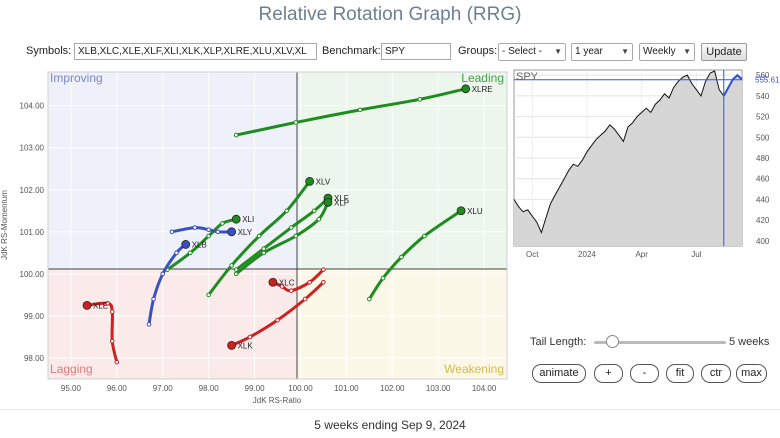 Image resolution: width=780 pixels, height=438 pixels. Describe the element at coordinates (341, 202) in the screenshot. I see `series-label: XLP` at that location.